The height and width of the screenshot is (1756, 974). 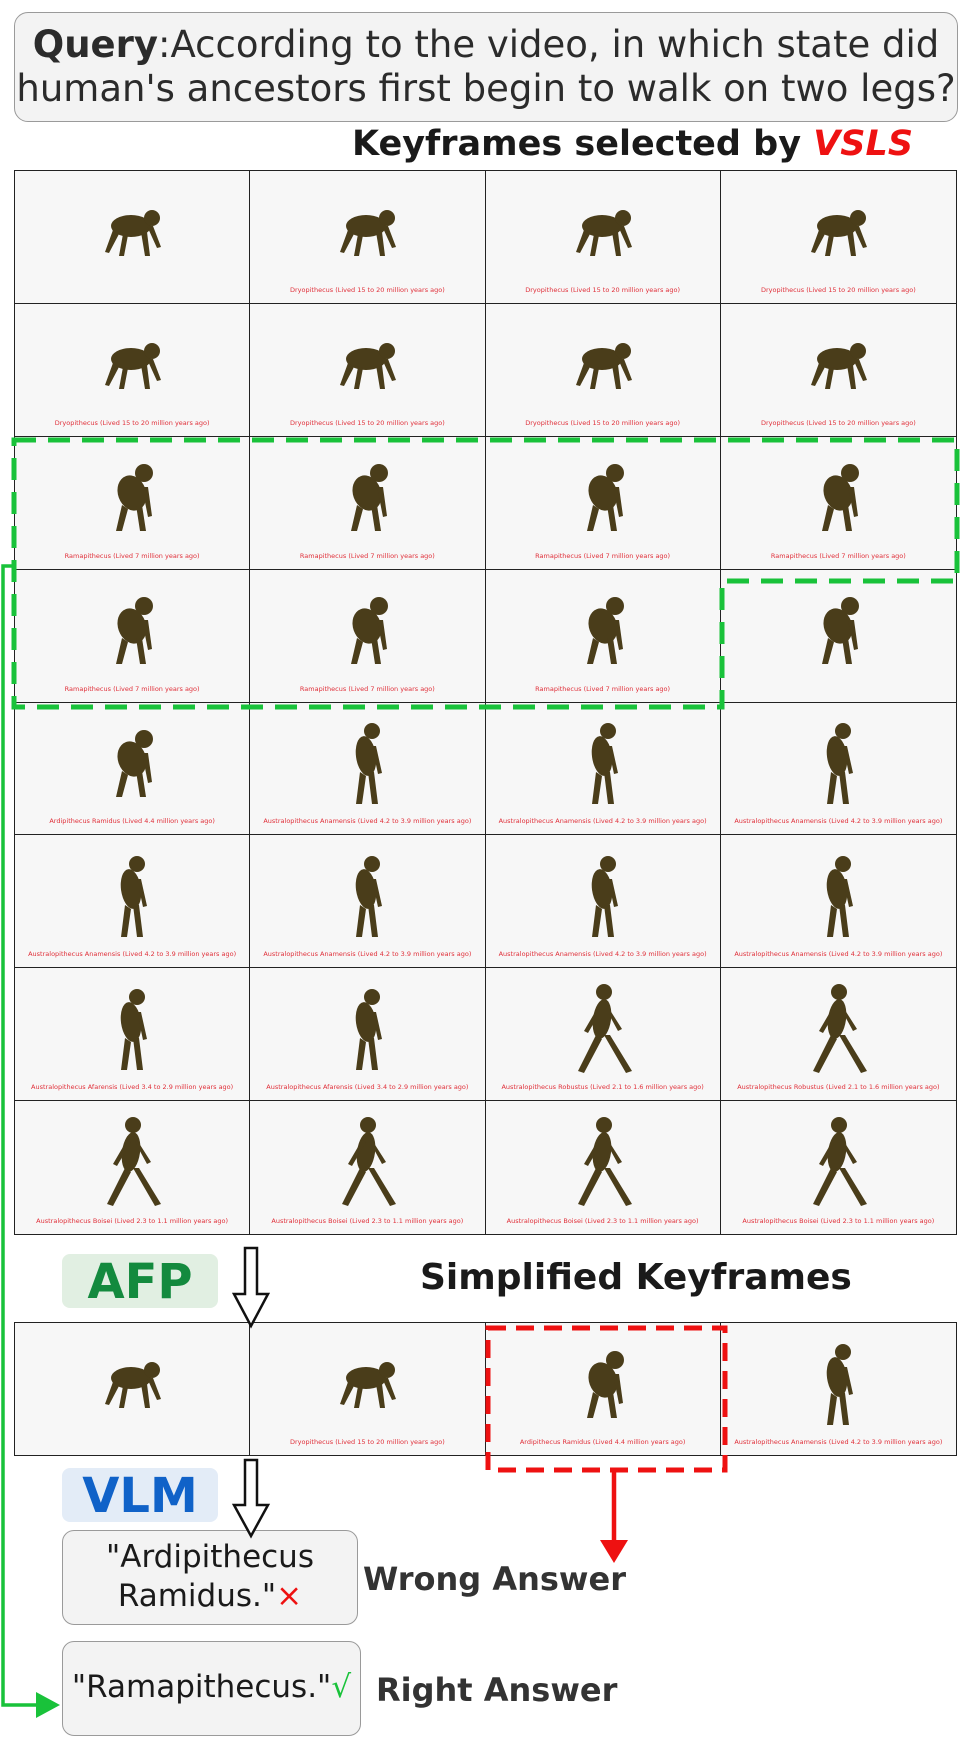 I want to click on right-answer-arrow-icon, so click(x=48, y=1705).